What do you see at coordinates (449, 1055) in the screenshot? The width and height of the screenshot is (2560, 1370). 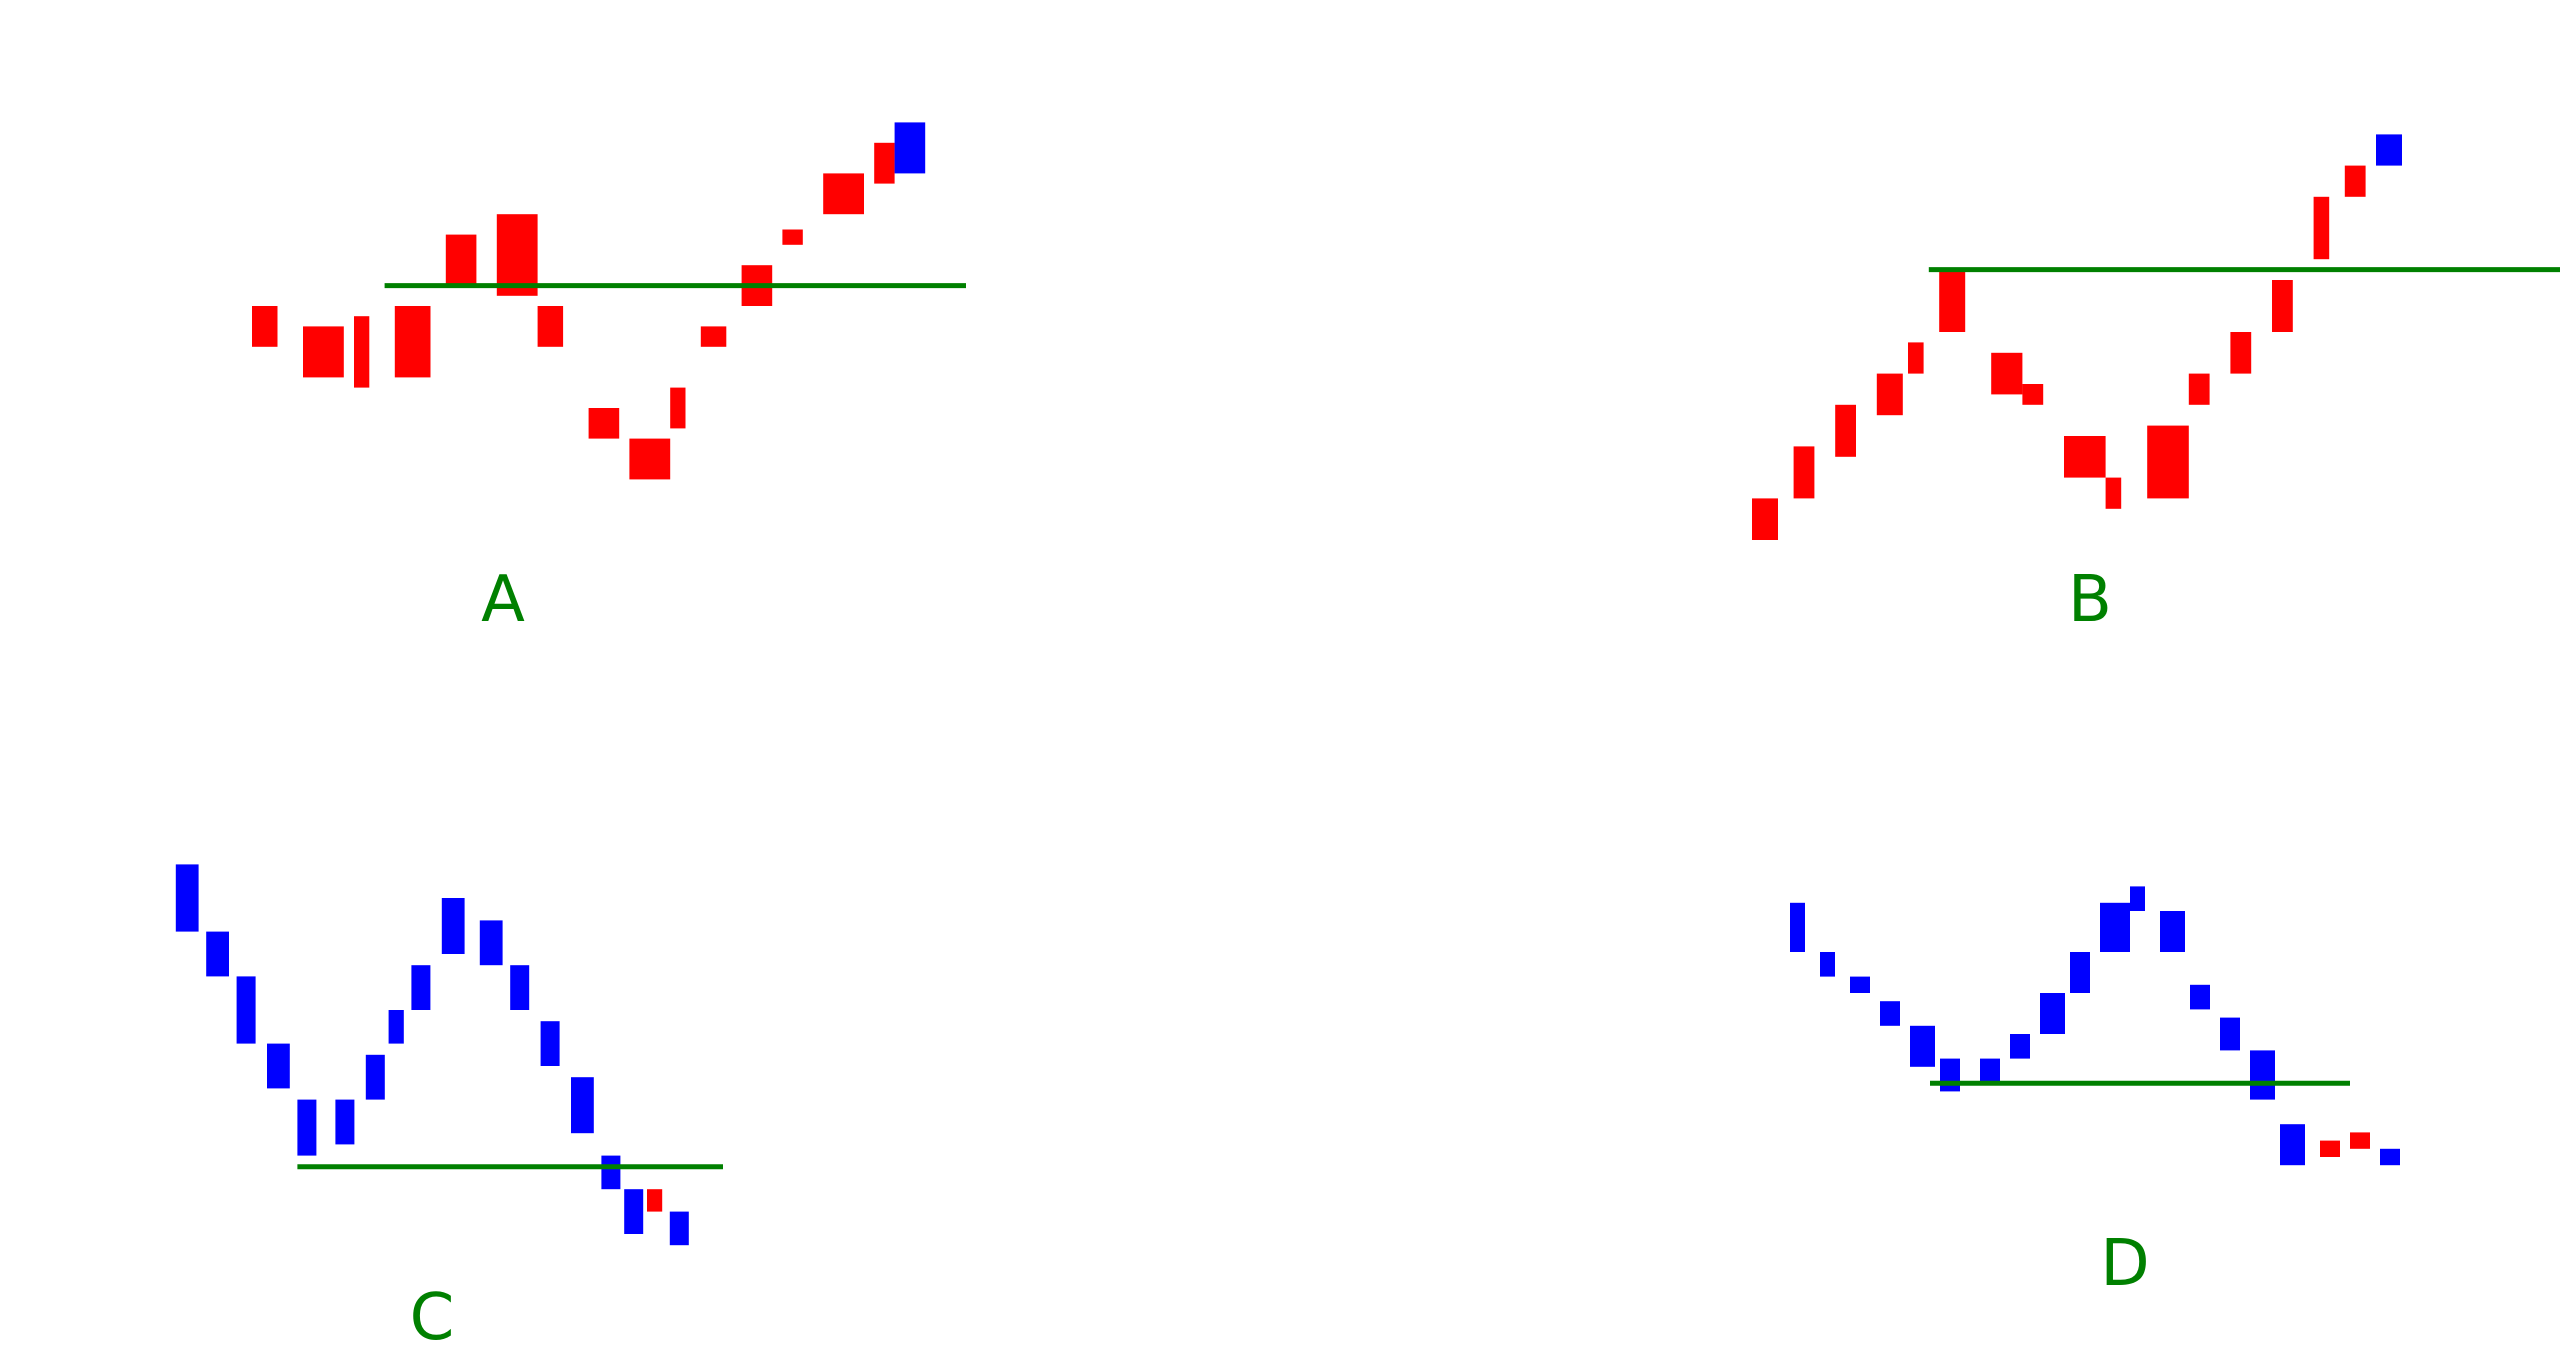 I see `renko-panel-c` at bounding box center [449, 1055].